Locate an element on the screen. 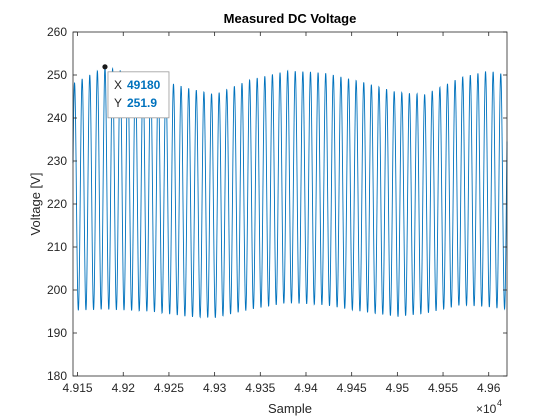  datatip-y-value: 251.9 is located at coordinates (142, 103).